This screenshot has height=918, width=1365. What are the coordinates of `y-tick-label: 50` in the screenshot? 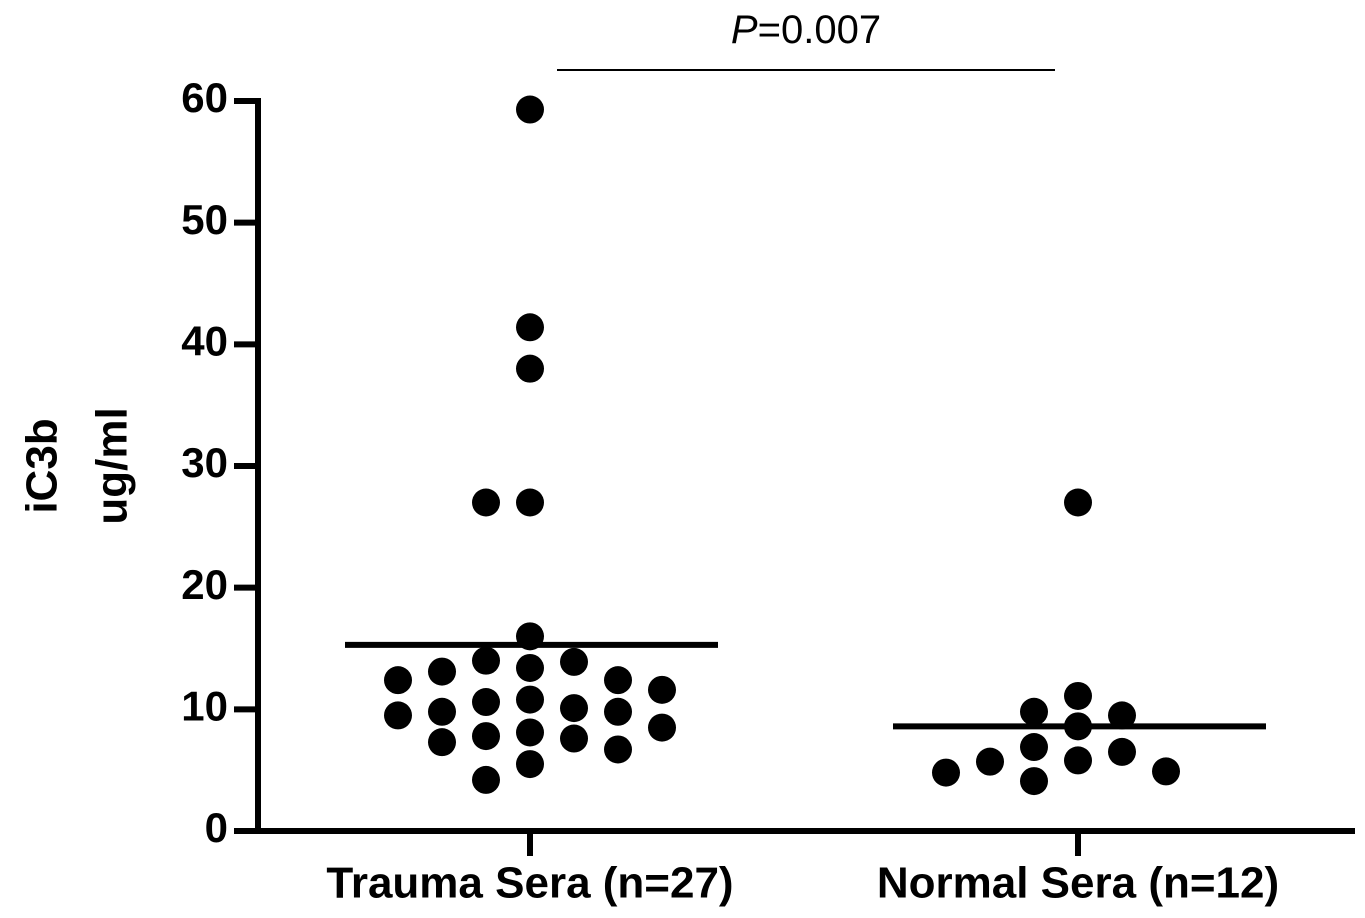 It's located at (204, 219).